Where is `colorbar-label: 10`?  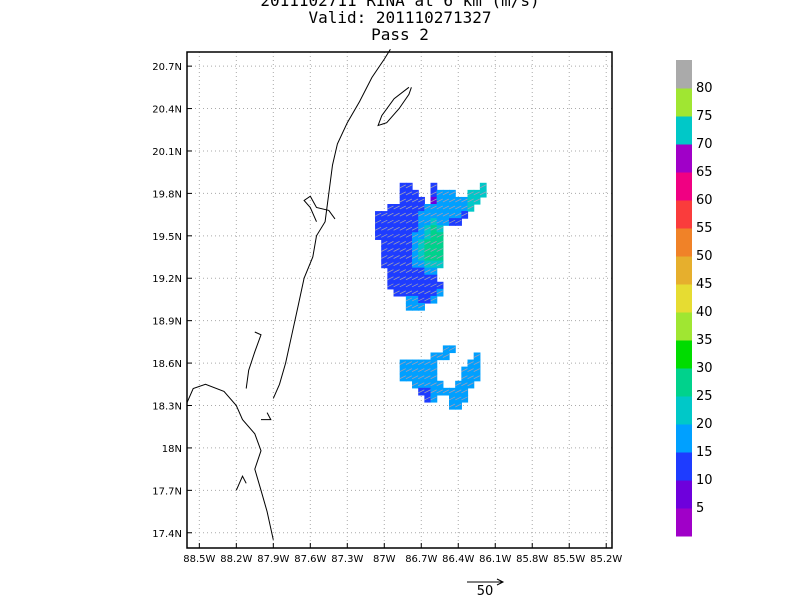 colorbar-label: 10 is located at coordinates (704, 480).